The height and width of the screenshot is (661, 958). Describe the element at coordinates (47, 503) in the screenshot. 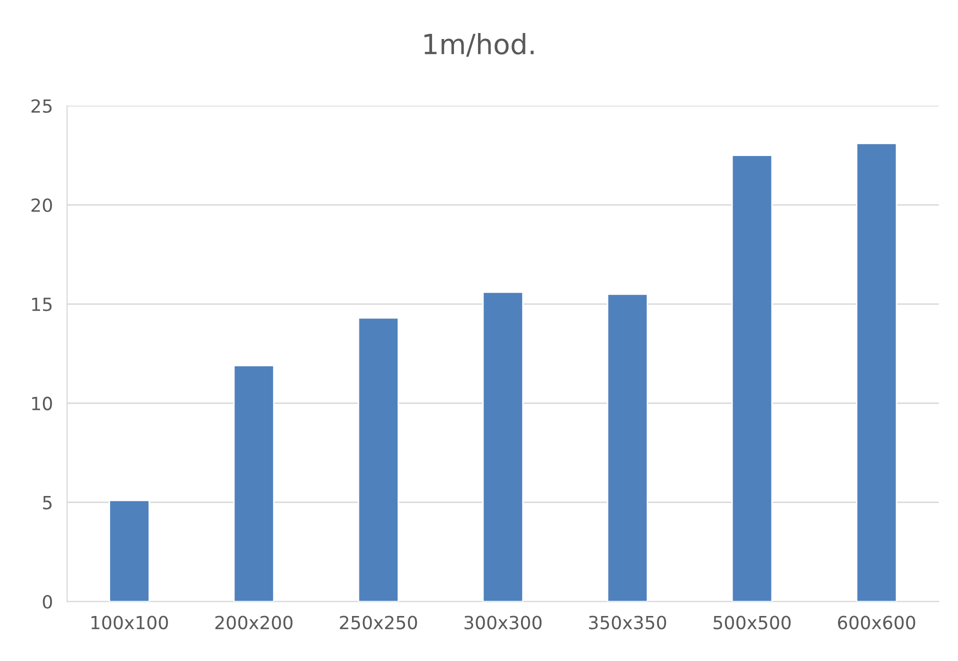

I see `y-tick-label: 5` at that location.